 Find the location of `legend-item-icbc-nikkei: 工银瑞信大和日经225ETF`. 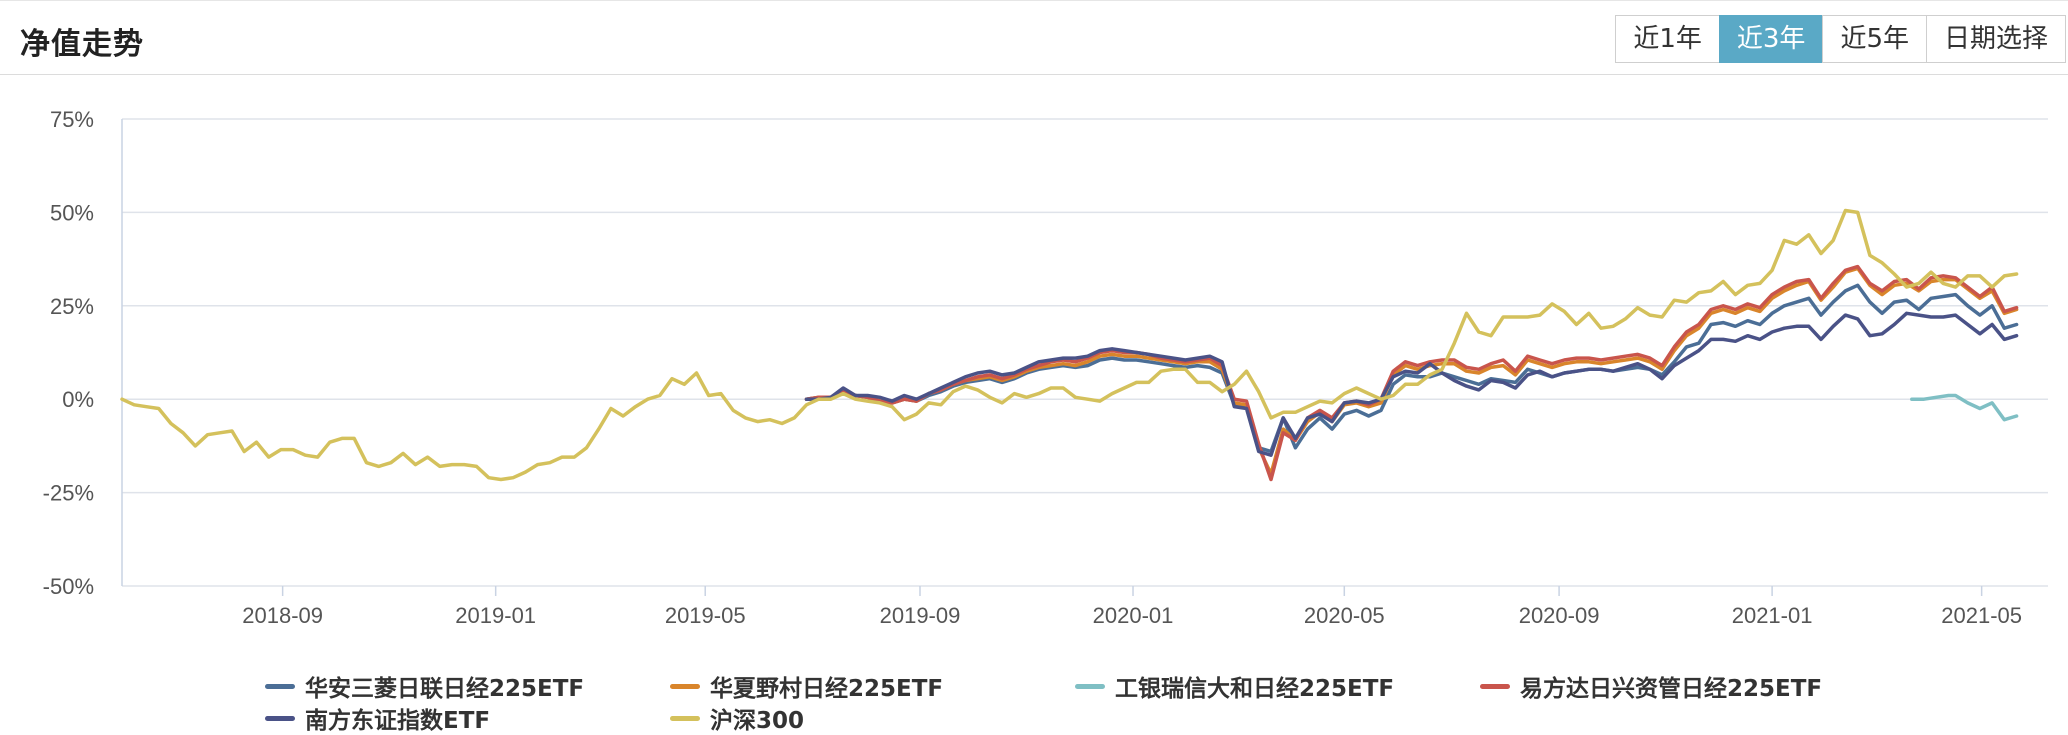

legend-item-icbc-nikkei: 工银瑞信大和日经225ETF is located at coordinates (1234, 686).